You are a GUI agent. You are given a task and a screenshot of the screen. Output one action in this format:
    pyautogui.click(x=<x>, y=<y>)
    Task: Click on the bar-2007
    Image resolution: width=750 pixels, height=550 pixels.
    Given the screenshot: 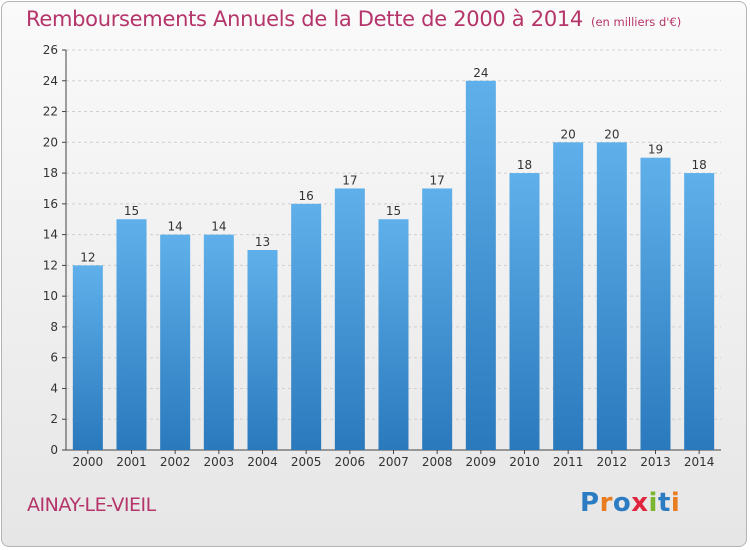 What is the action you would take?
    pyautogui.click(x=393, y=334)
    